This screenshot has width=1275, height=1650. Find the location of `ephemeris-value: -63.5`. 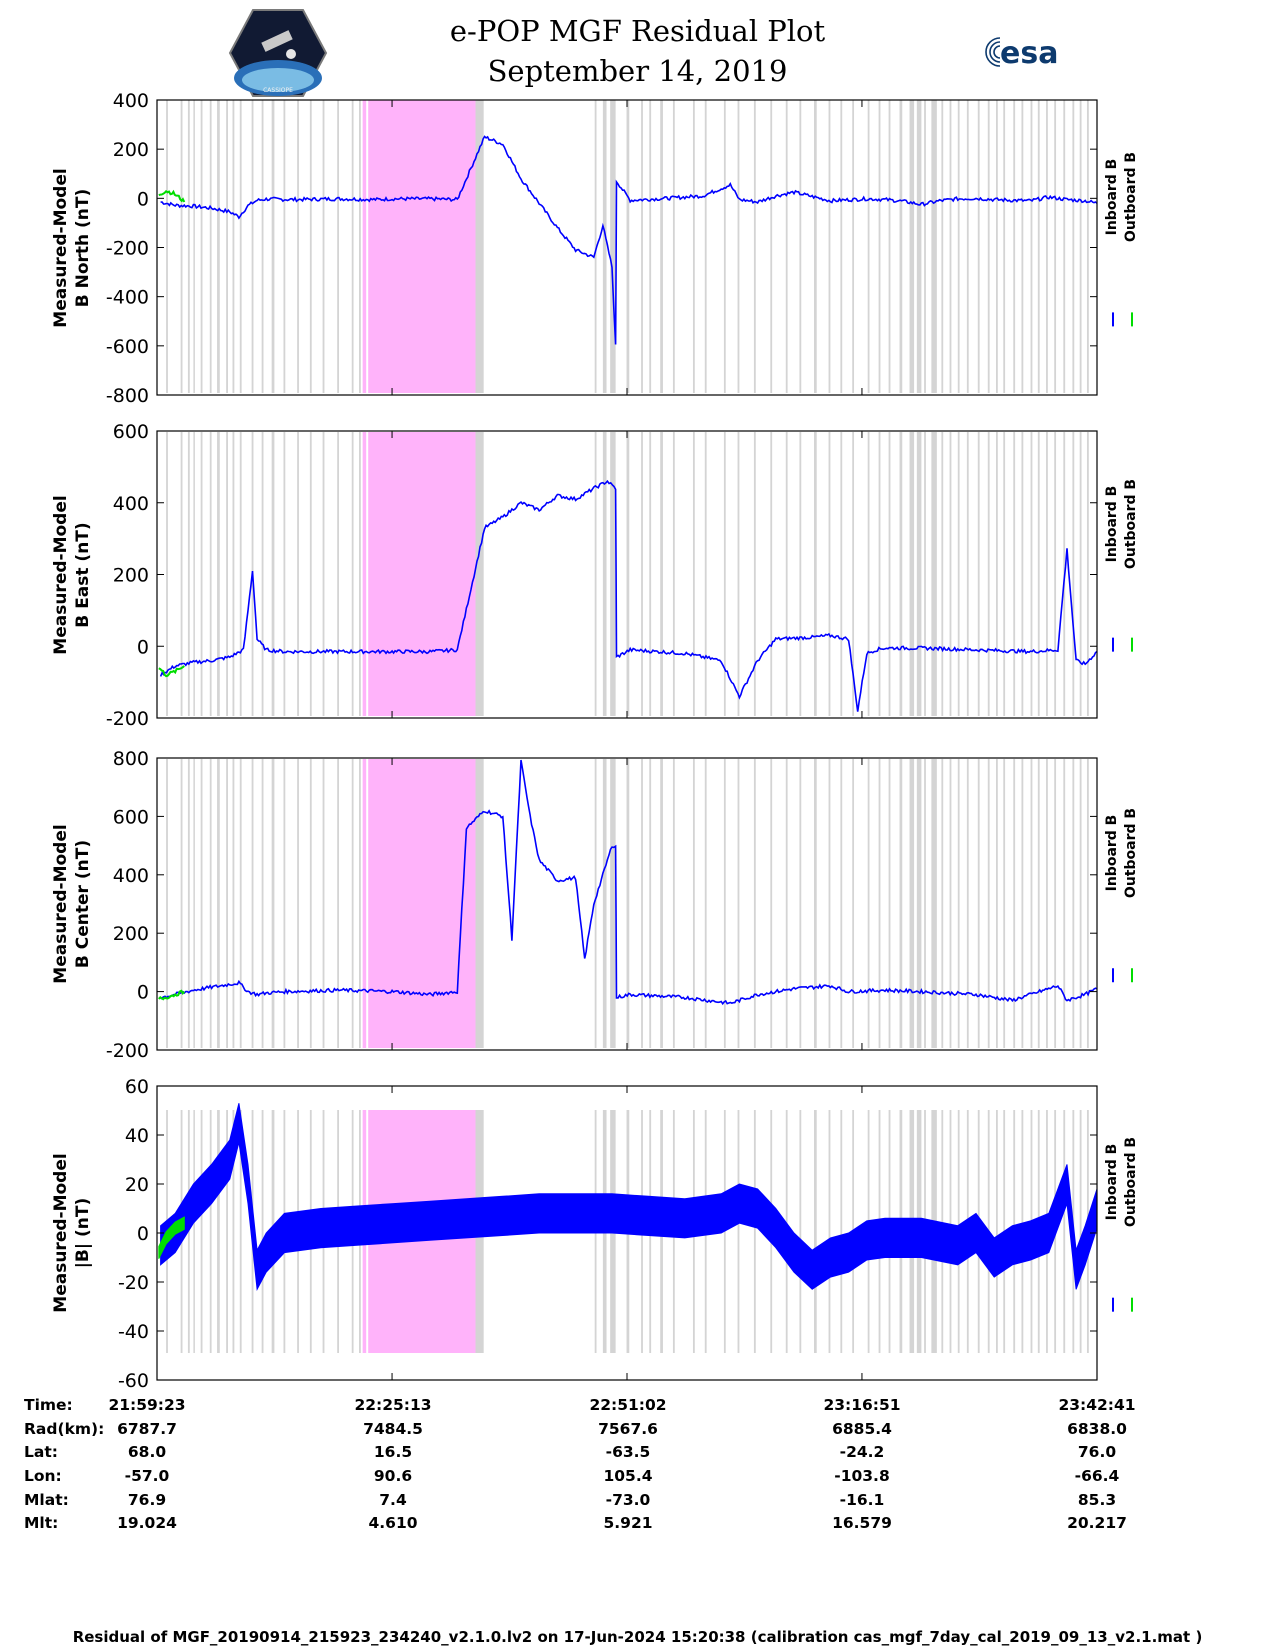

ephemeris-value: -63.5 is located at coordinates (628, 1452).